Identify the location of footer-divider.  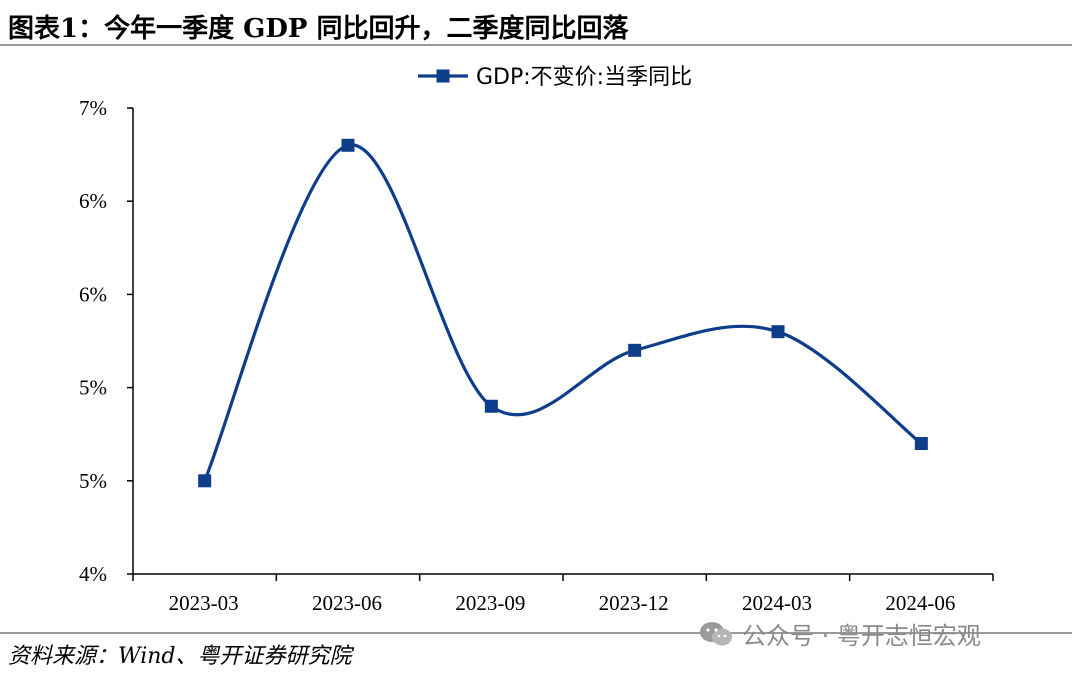
(536, 633).